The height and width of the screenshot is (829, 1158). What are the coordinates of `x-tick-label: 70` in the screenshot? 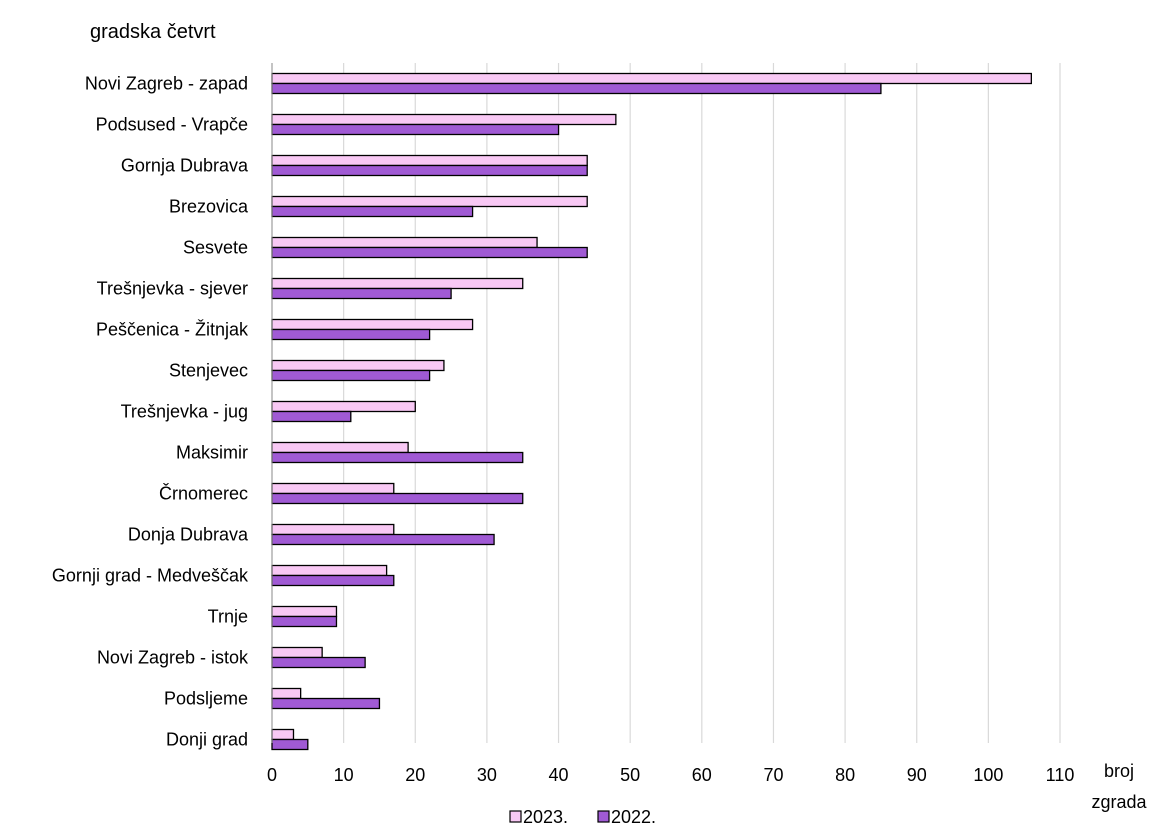 It's located at (773, 775).